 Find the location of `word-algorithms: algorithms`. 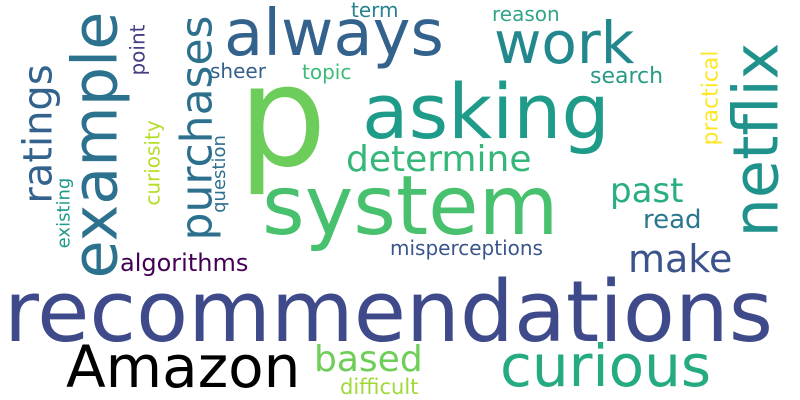

word-algorithms: algorithms is located at coordinates (184, 263).